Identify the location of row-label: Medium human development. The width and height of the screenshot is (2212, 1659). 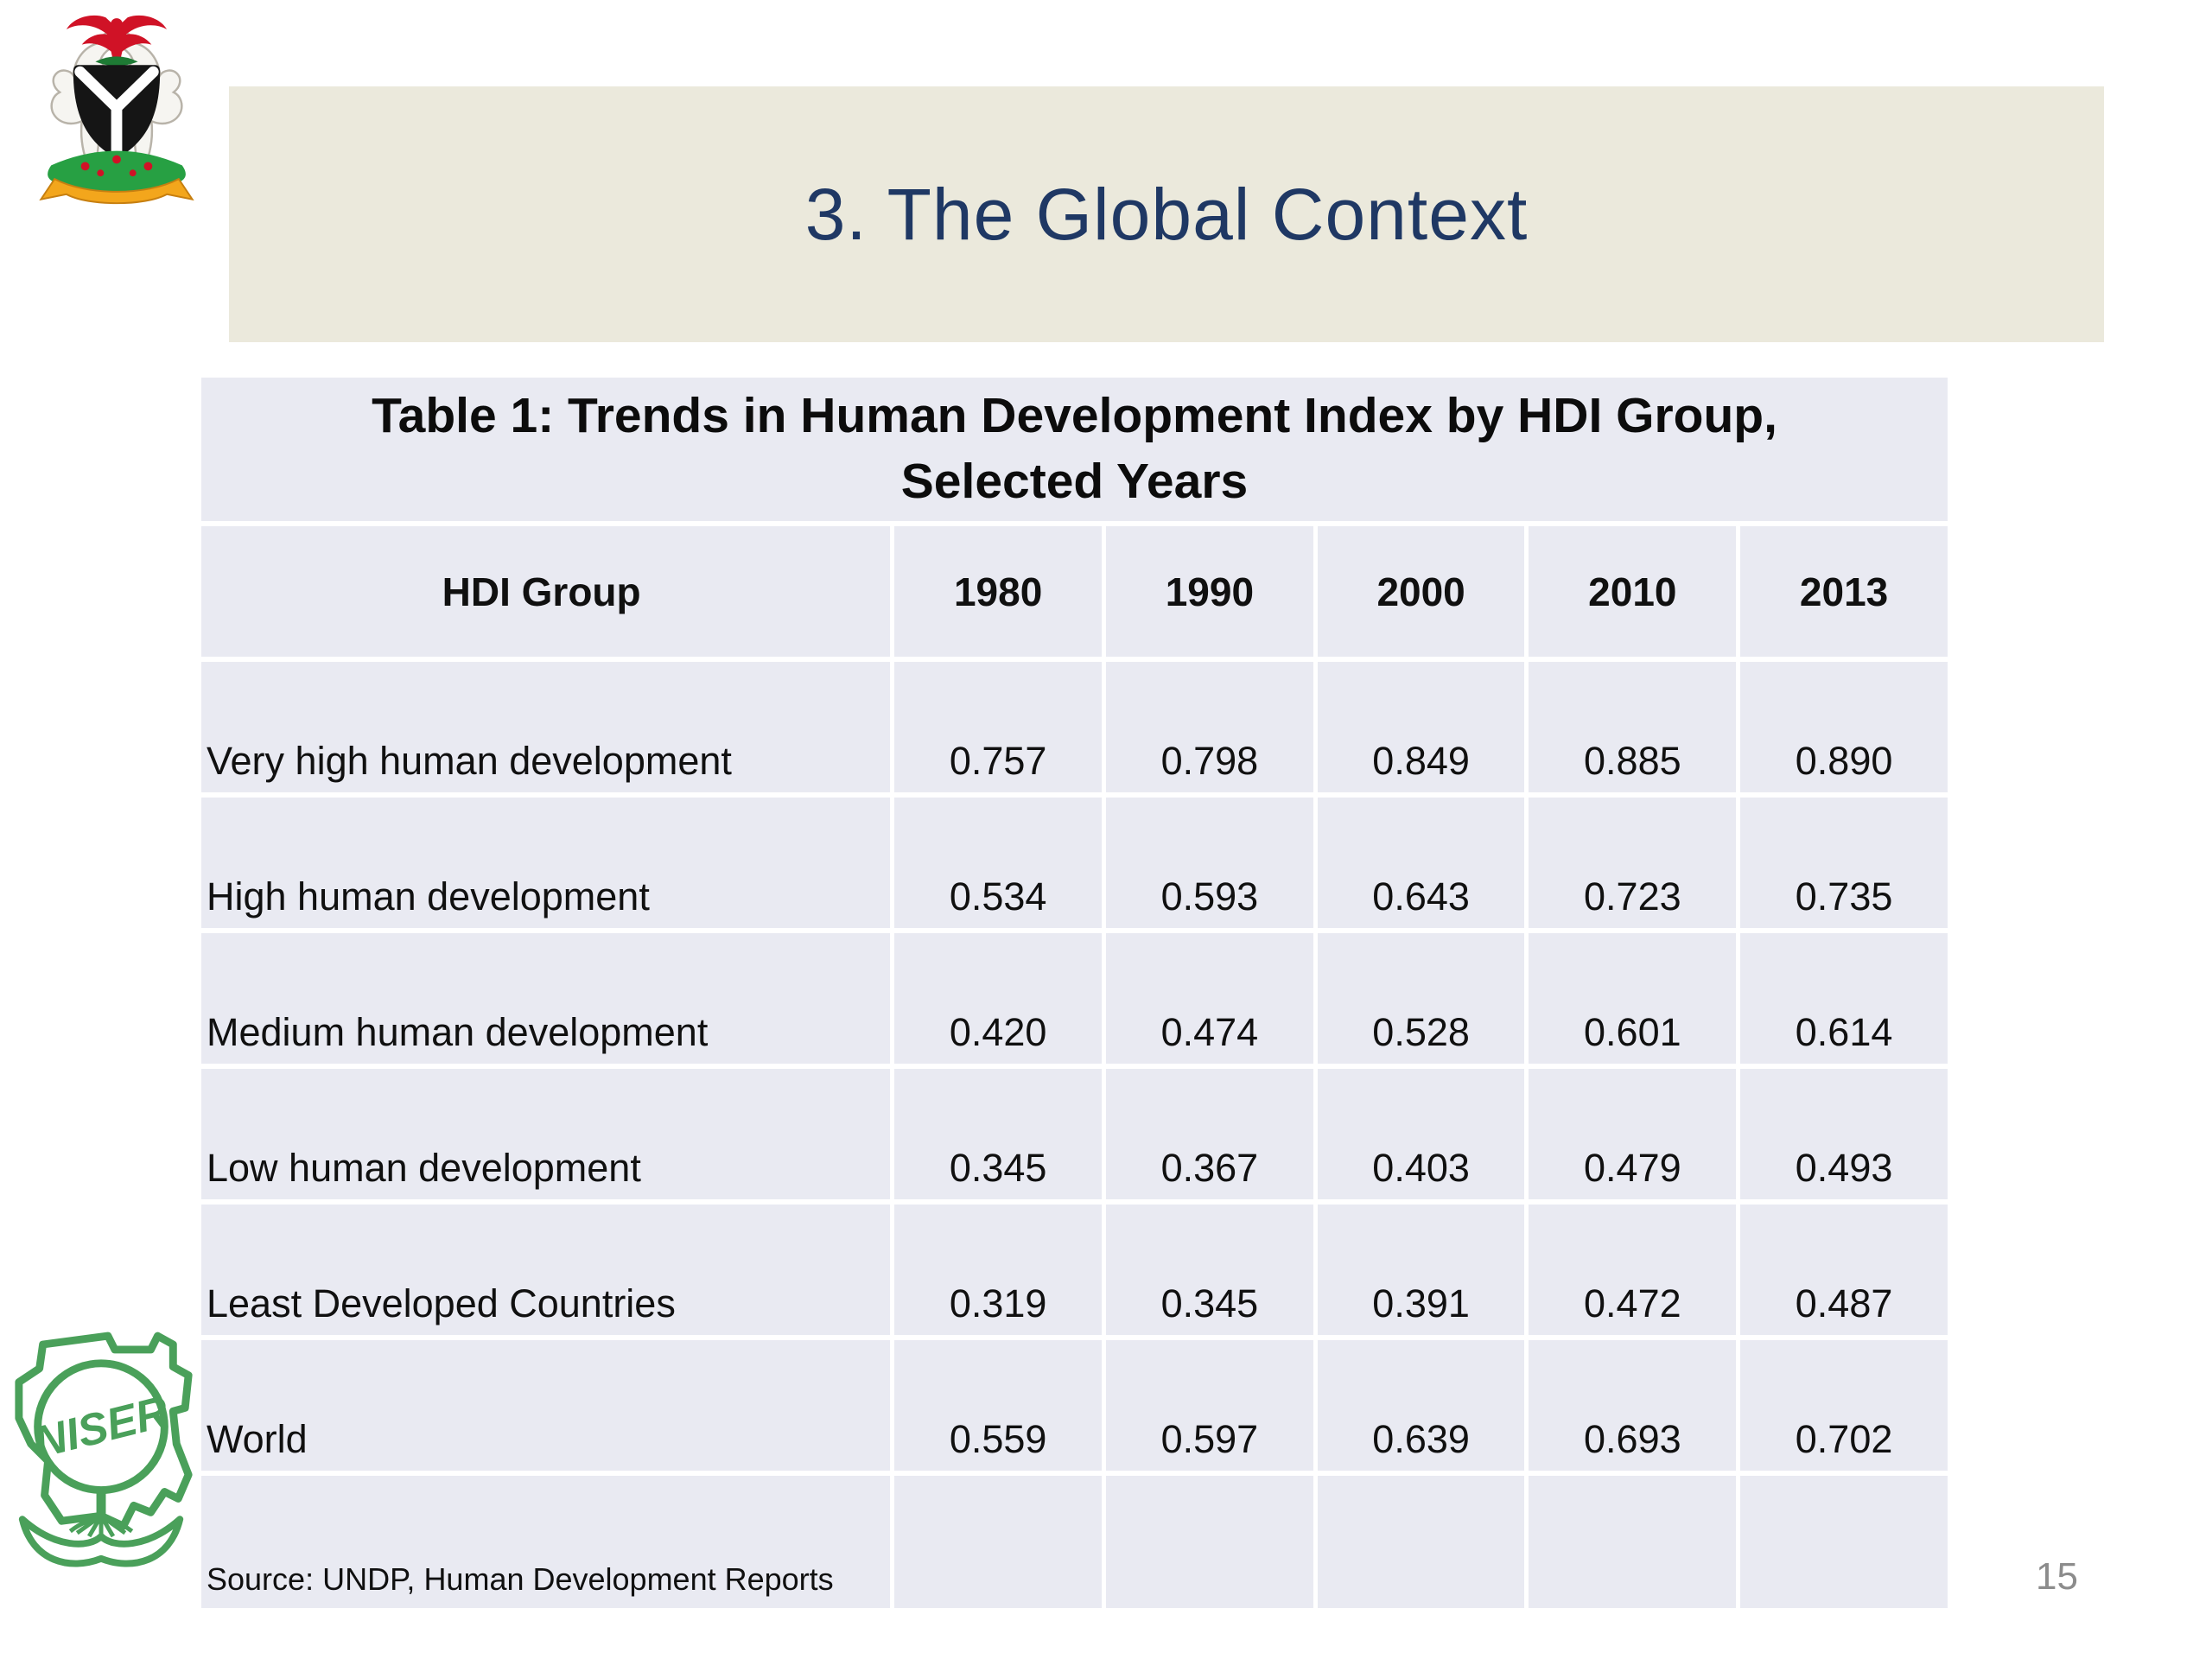
(458, 1032).